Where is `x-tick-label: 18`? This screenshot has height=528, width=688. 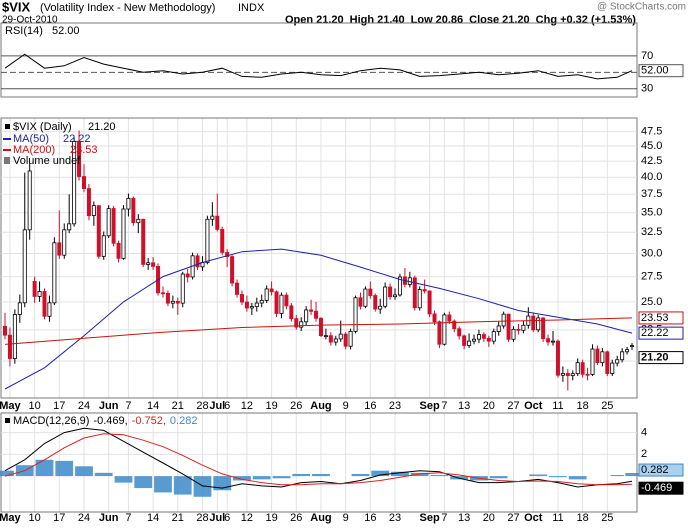
x-tick-label: 18 is located at coordinates (583, 518).